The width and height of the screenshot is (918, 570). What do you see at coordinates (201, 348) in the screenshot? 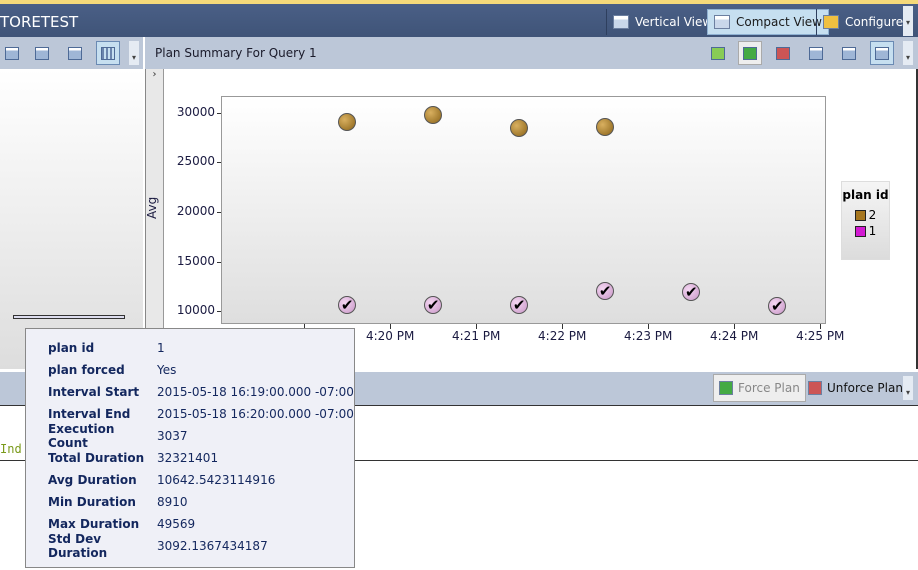
I see `tooltip-row: plan id 1` at bounding box center [201, 348].